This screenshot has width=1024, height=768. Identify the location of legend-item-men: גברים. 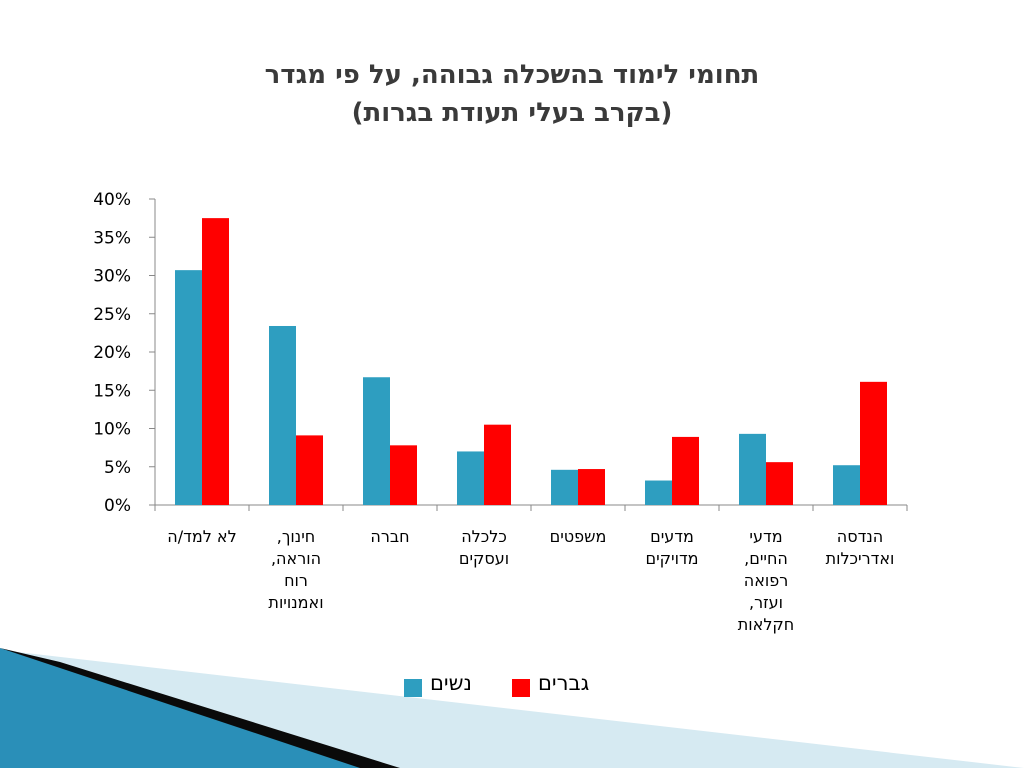
(550, 683).